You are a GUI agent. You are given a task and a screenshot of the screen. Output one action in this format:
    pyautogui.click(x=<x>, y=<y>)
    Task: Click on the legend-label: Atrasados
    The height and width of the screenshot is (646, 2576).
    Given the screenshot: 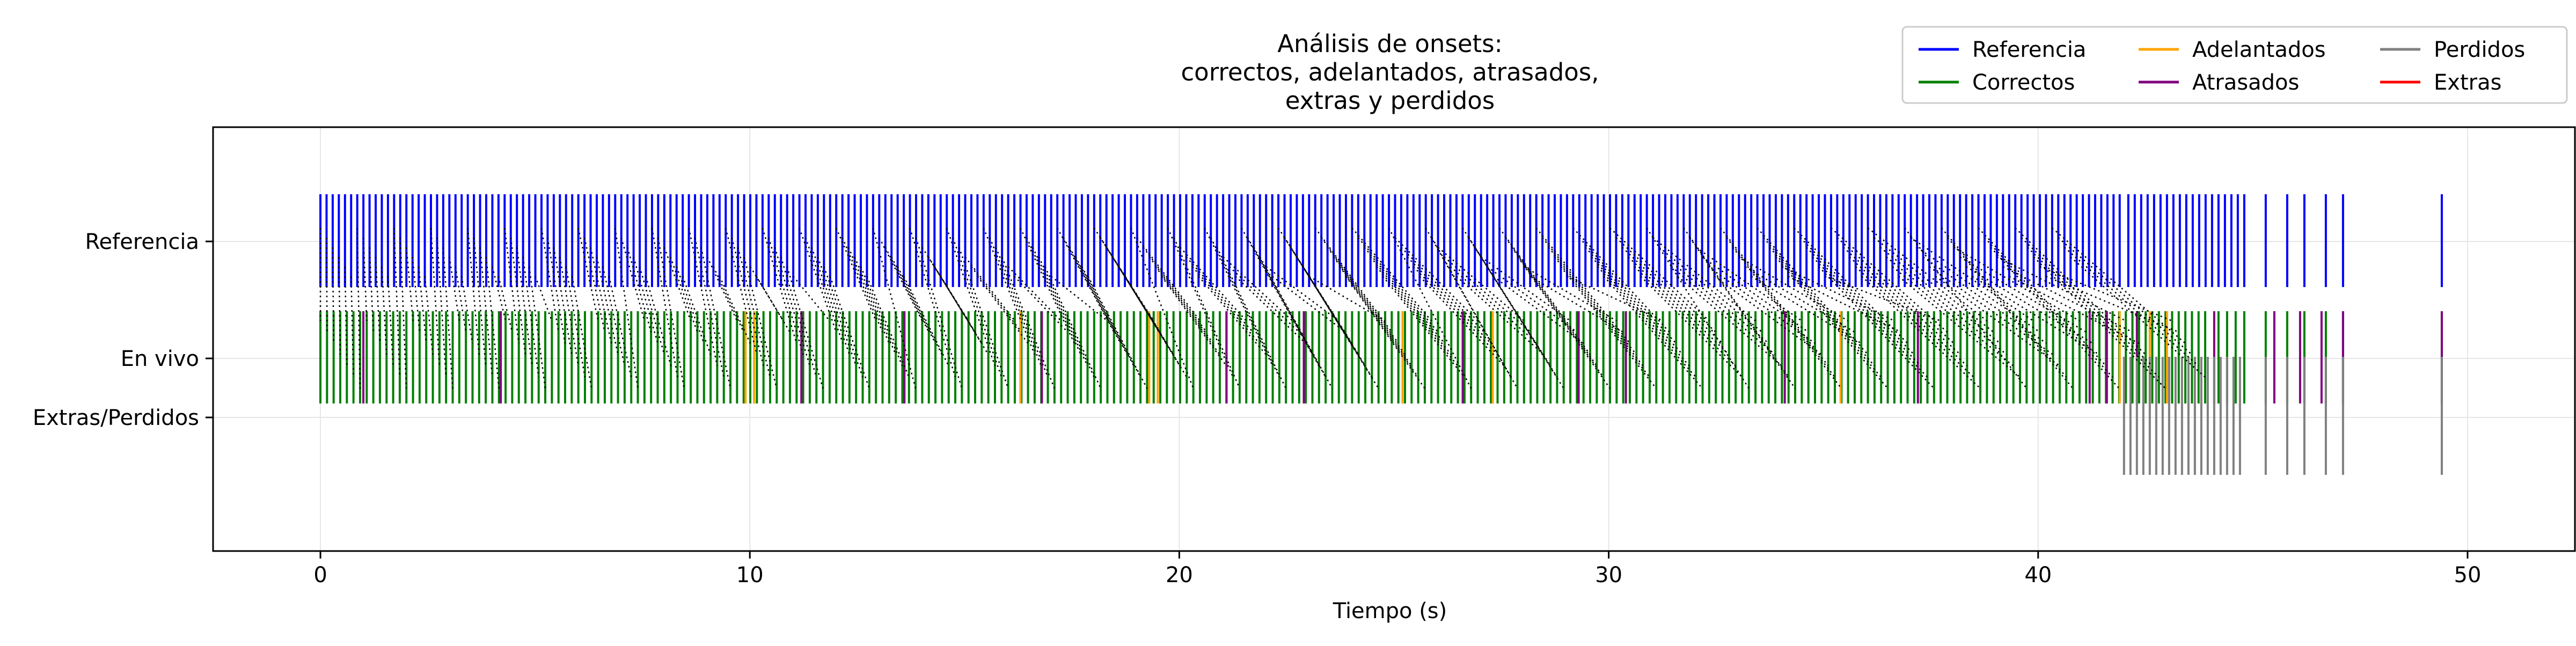 What is the action you would take?
    pyautogui.click(x=2245, y=82)
    